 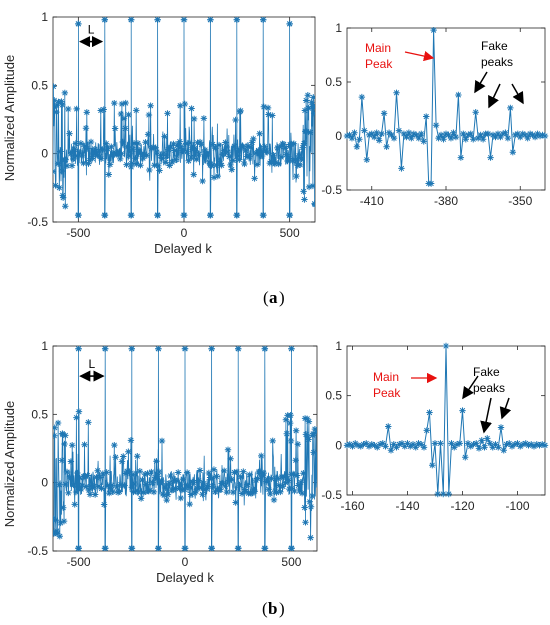 I want to click on b-left-neg-peak-point, so click(x=211, y=548).